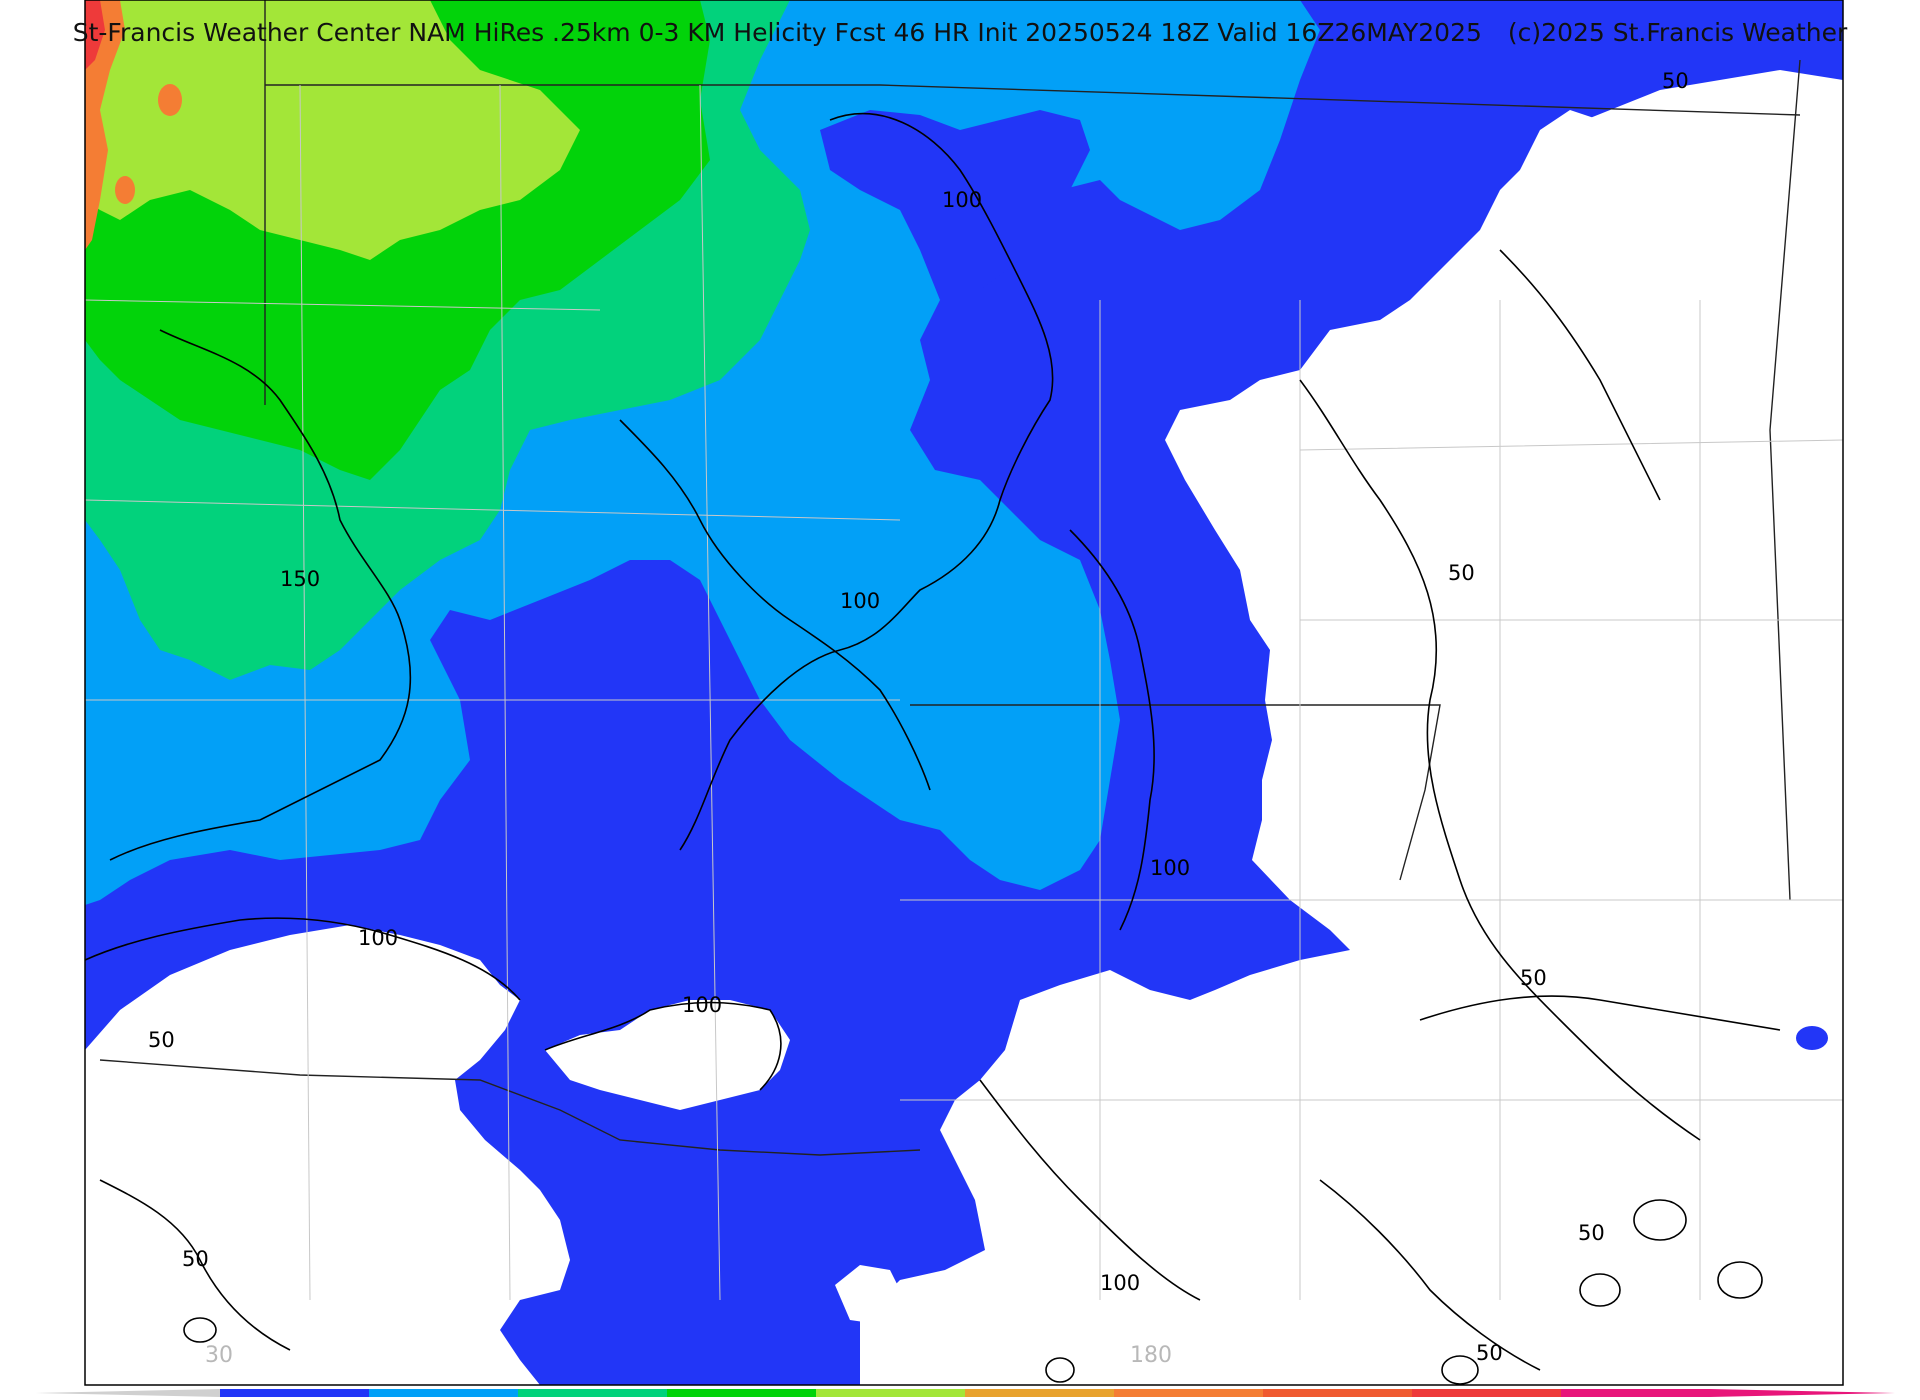 The height and width of the screenshot is (1400, 1920). What do you see at coordinates (870, 1295) in the screenshot?
I see `helicity-fill-white-small` at bounding box center [870, 1295].